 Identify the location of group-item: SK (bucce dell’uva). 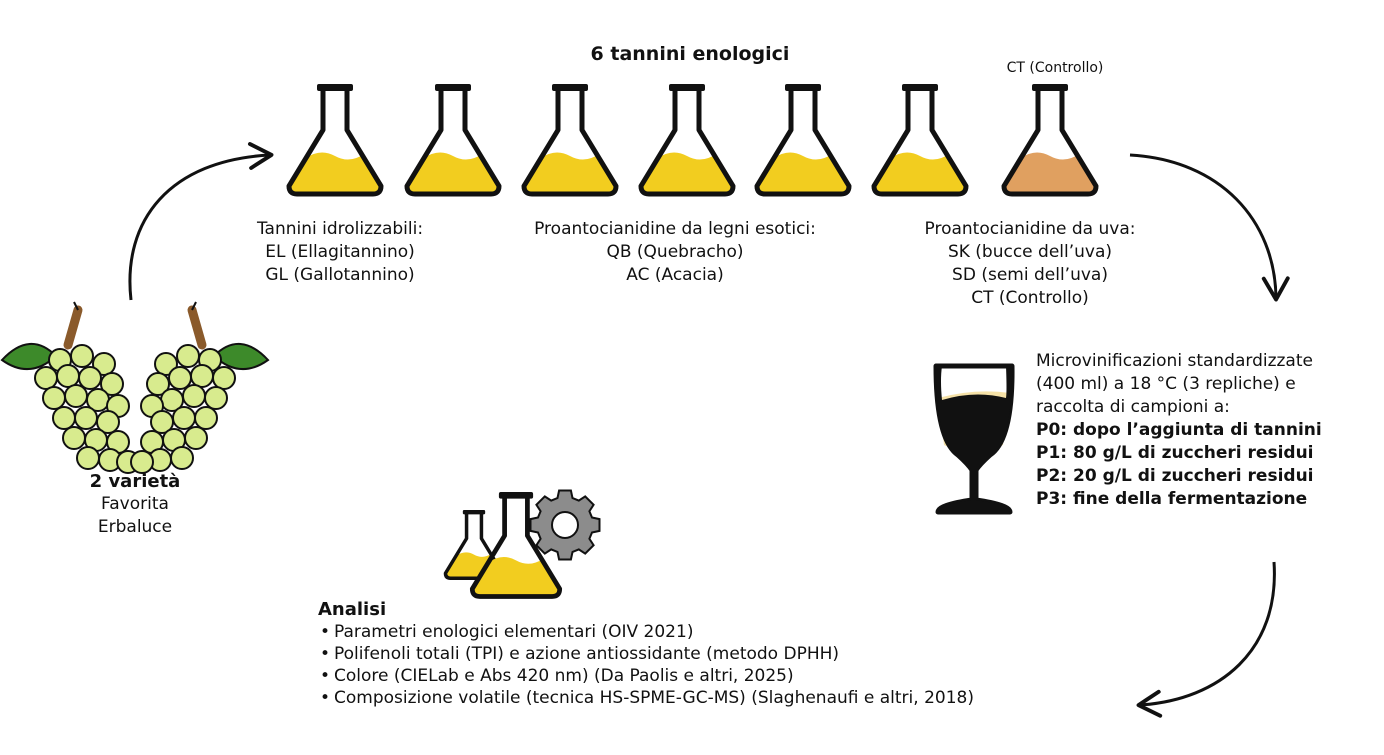
(1030, 252).